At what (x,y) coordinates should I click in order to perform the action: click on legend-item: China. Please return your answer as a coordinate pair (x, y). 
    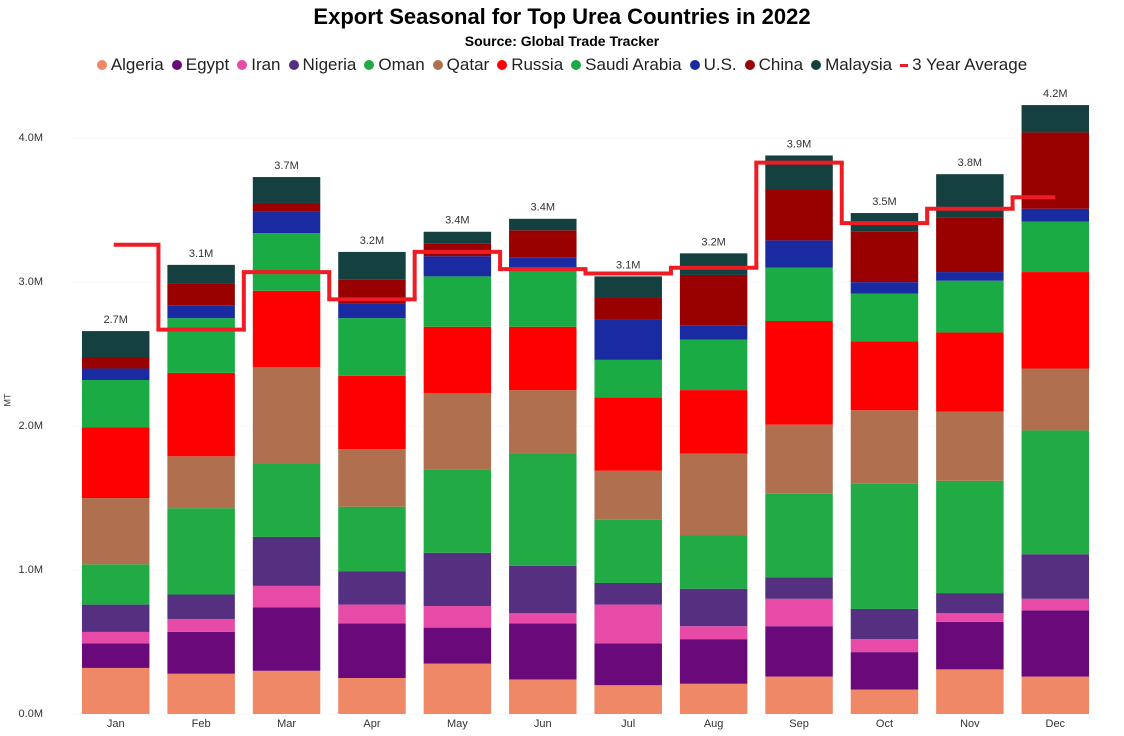
    Looking at the image, I should click on (774, 65).